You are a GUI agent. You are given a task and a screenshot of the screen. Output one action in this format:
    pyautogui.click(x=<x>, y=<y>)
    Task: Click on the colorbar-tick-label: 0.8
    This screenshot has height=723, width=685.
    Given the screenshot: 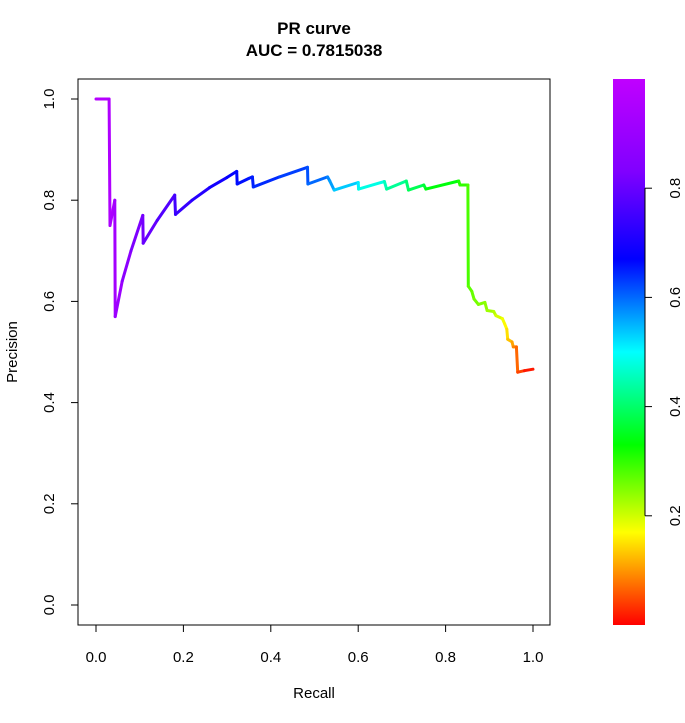 What is the action you would take?
    pyautogui.click(x=675, y=188)
    